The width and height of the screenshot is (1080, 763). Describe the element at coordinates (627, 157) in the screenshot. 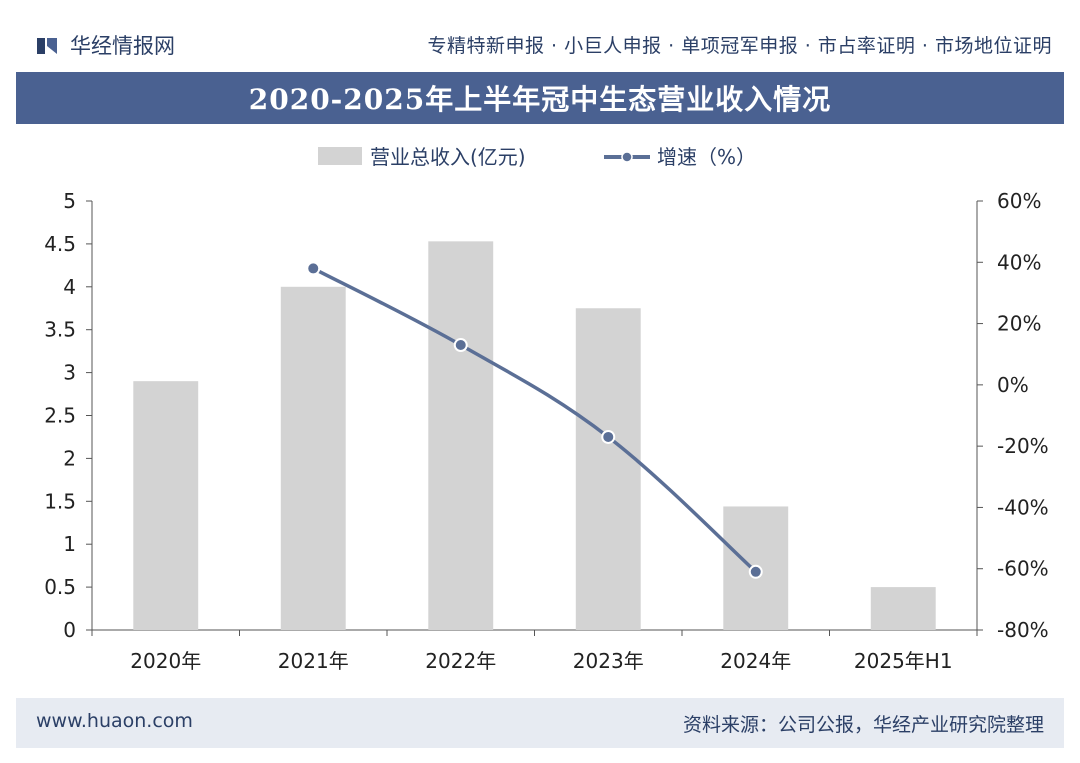

I see `legend-line-marker` at that location.